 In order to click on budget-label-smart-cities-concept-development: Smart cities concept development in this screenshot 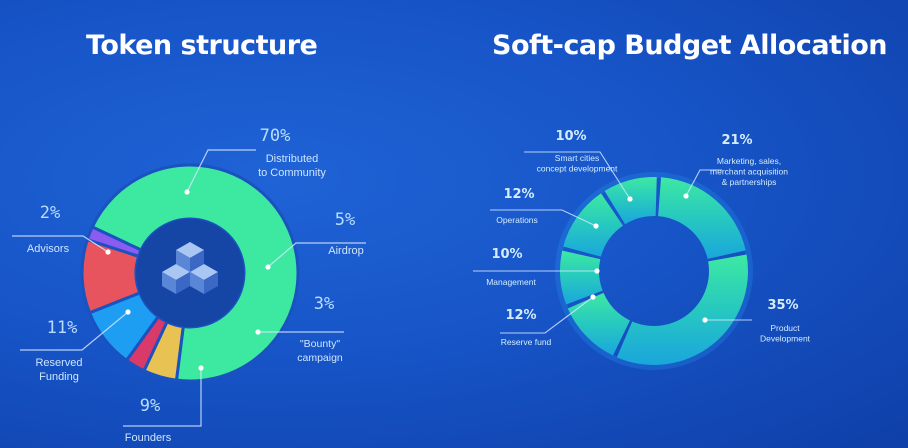, I will do `click(577, 163)`.